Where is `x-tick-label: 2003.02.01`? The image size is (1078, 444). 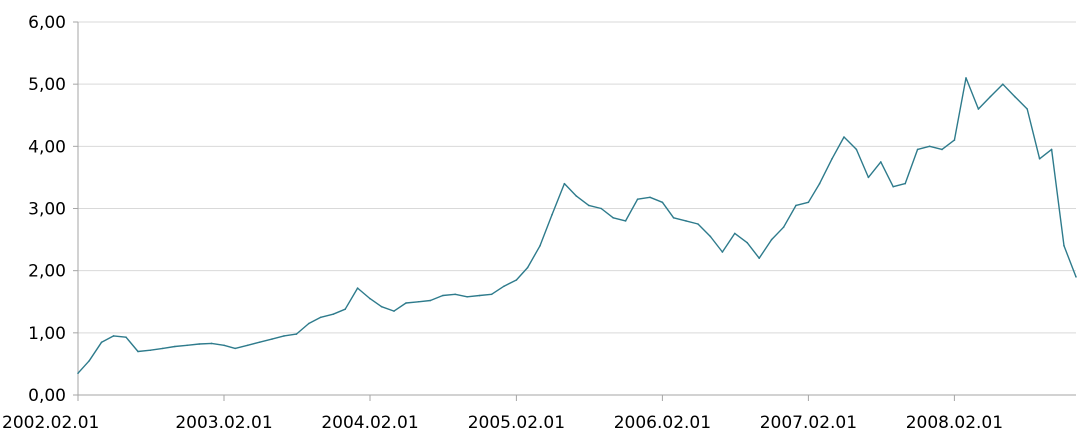
x-tick-label: 2003.02.01 is located at coordinates (223, 423).